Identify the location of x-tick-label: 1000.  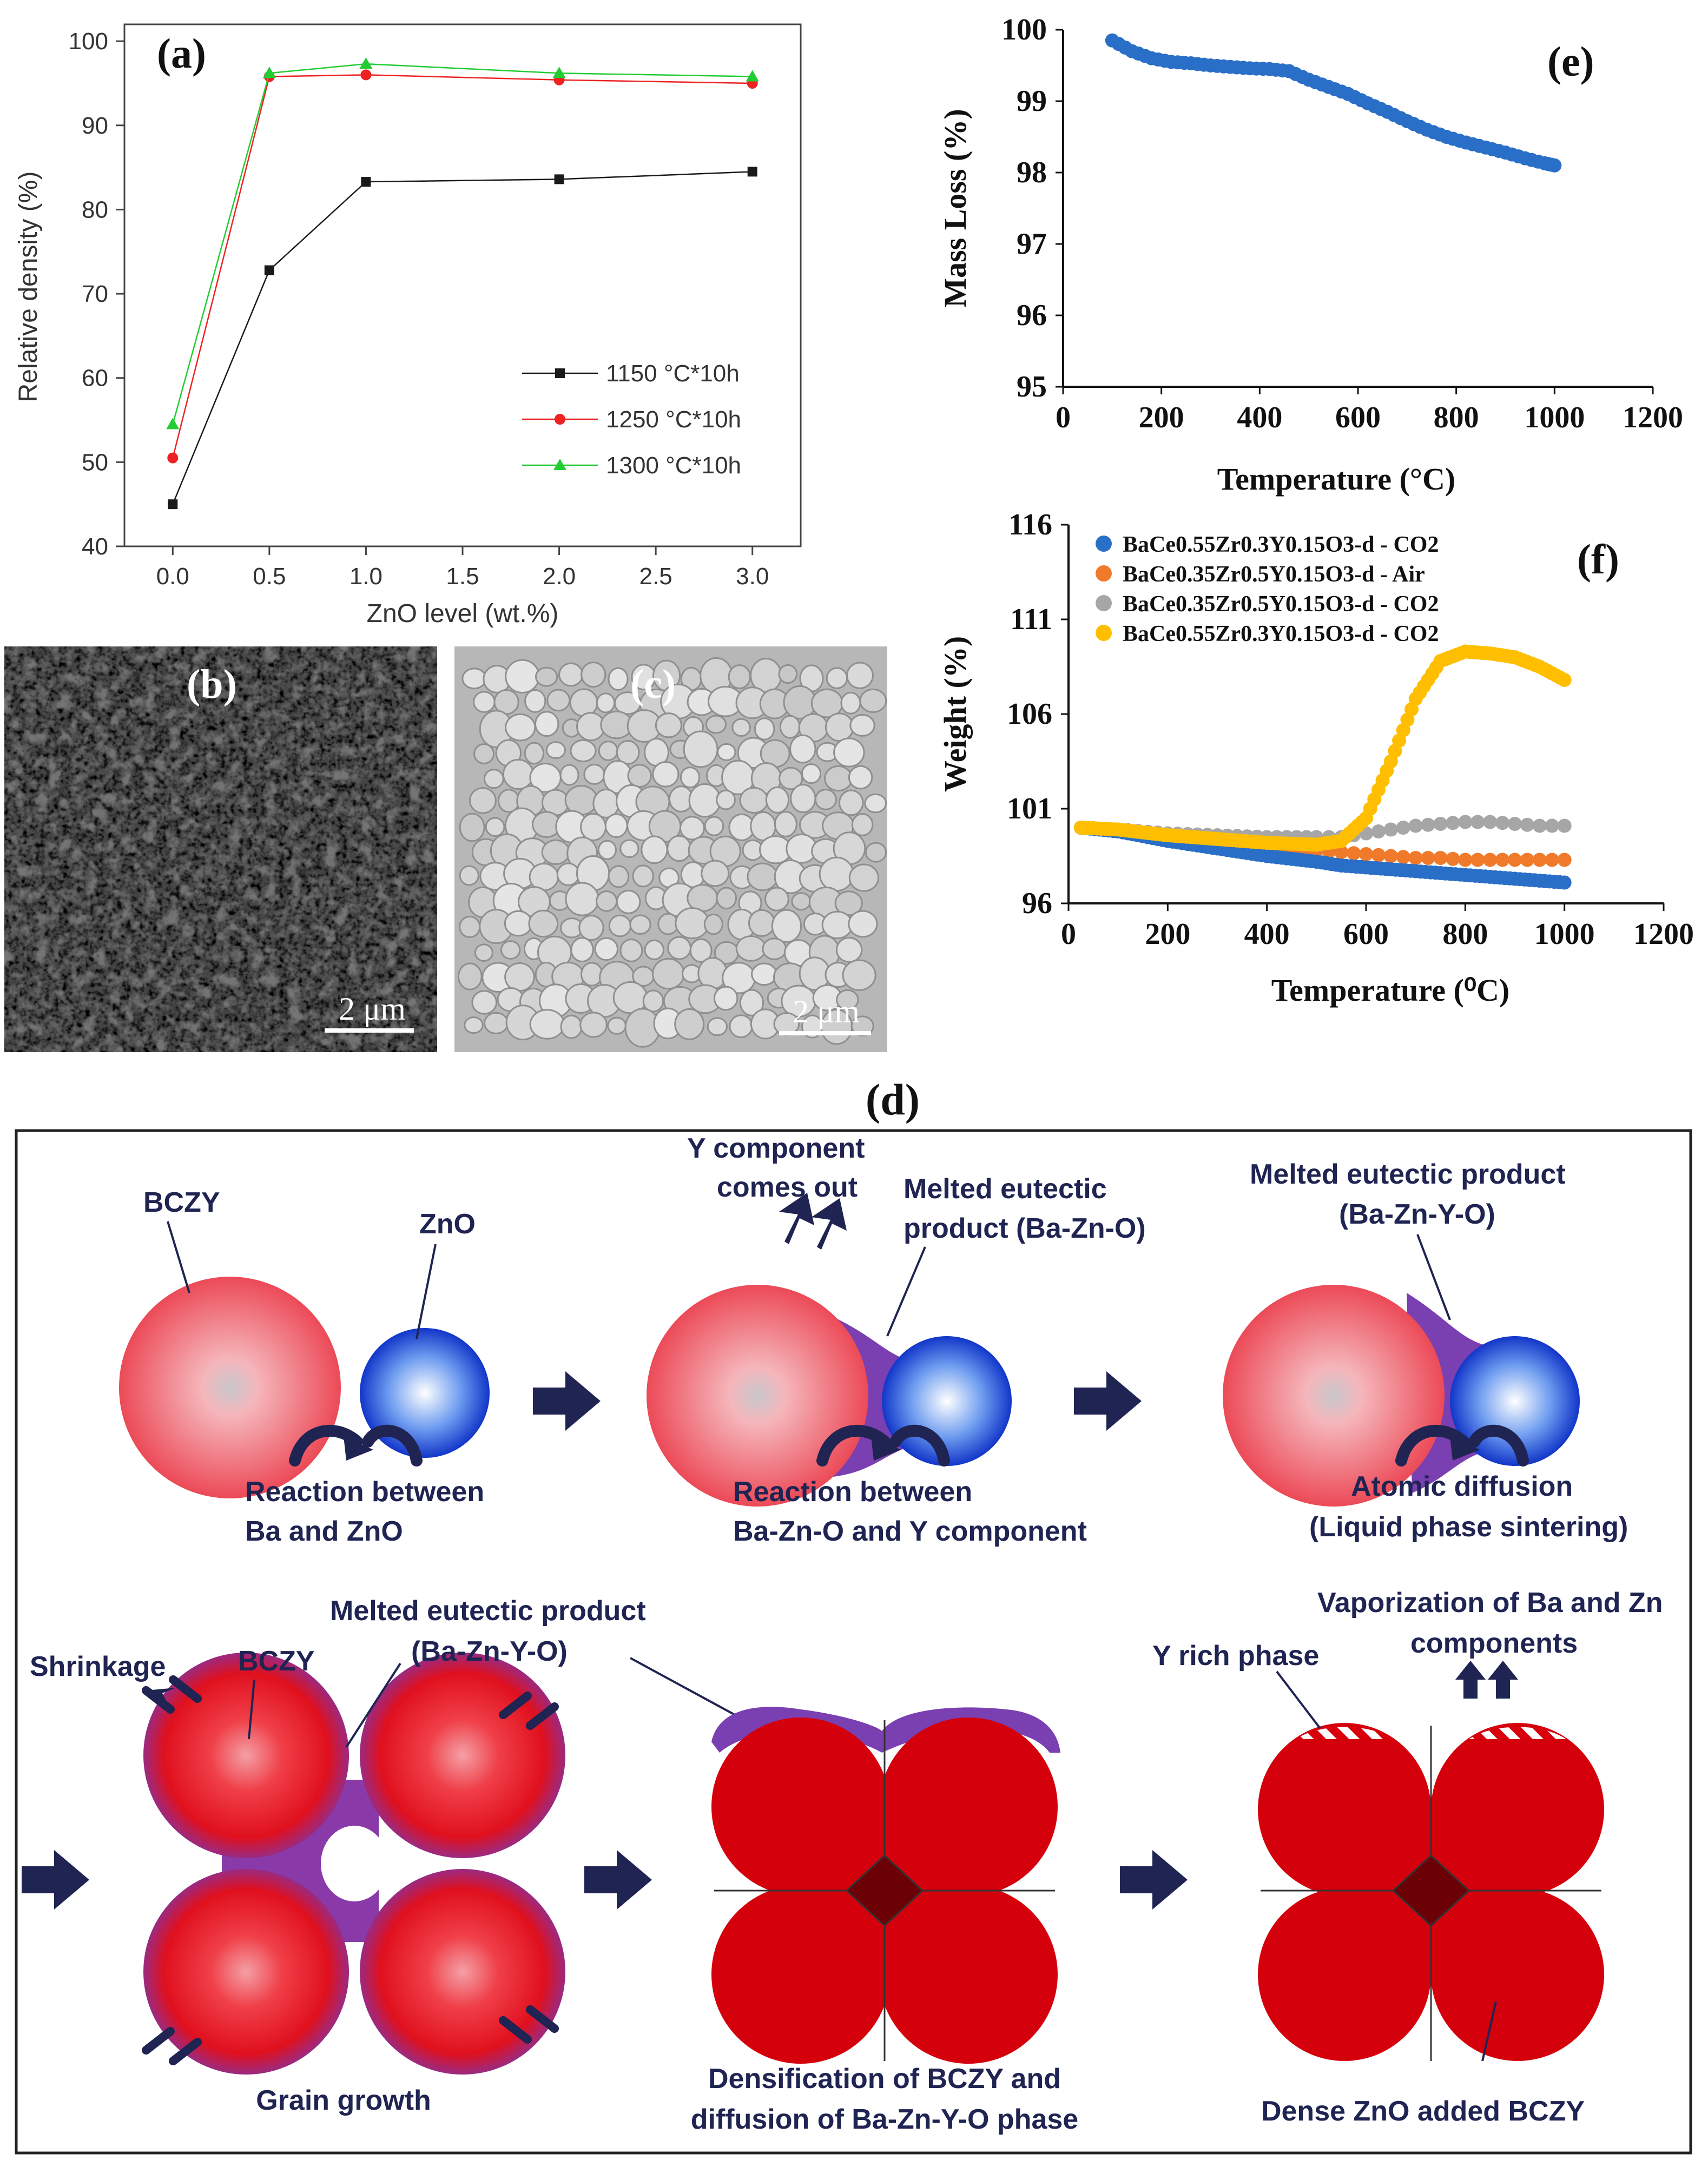
(1555, 417).